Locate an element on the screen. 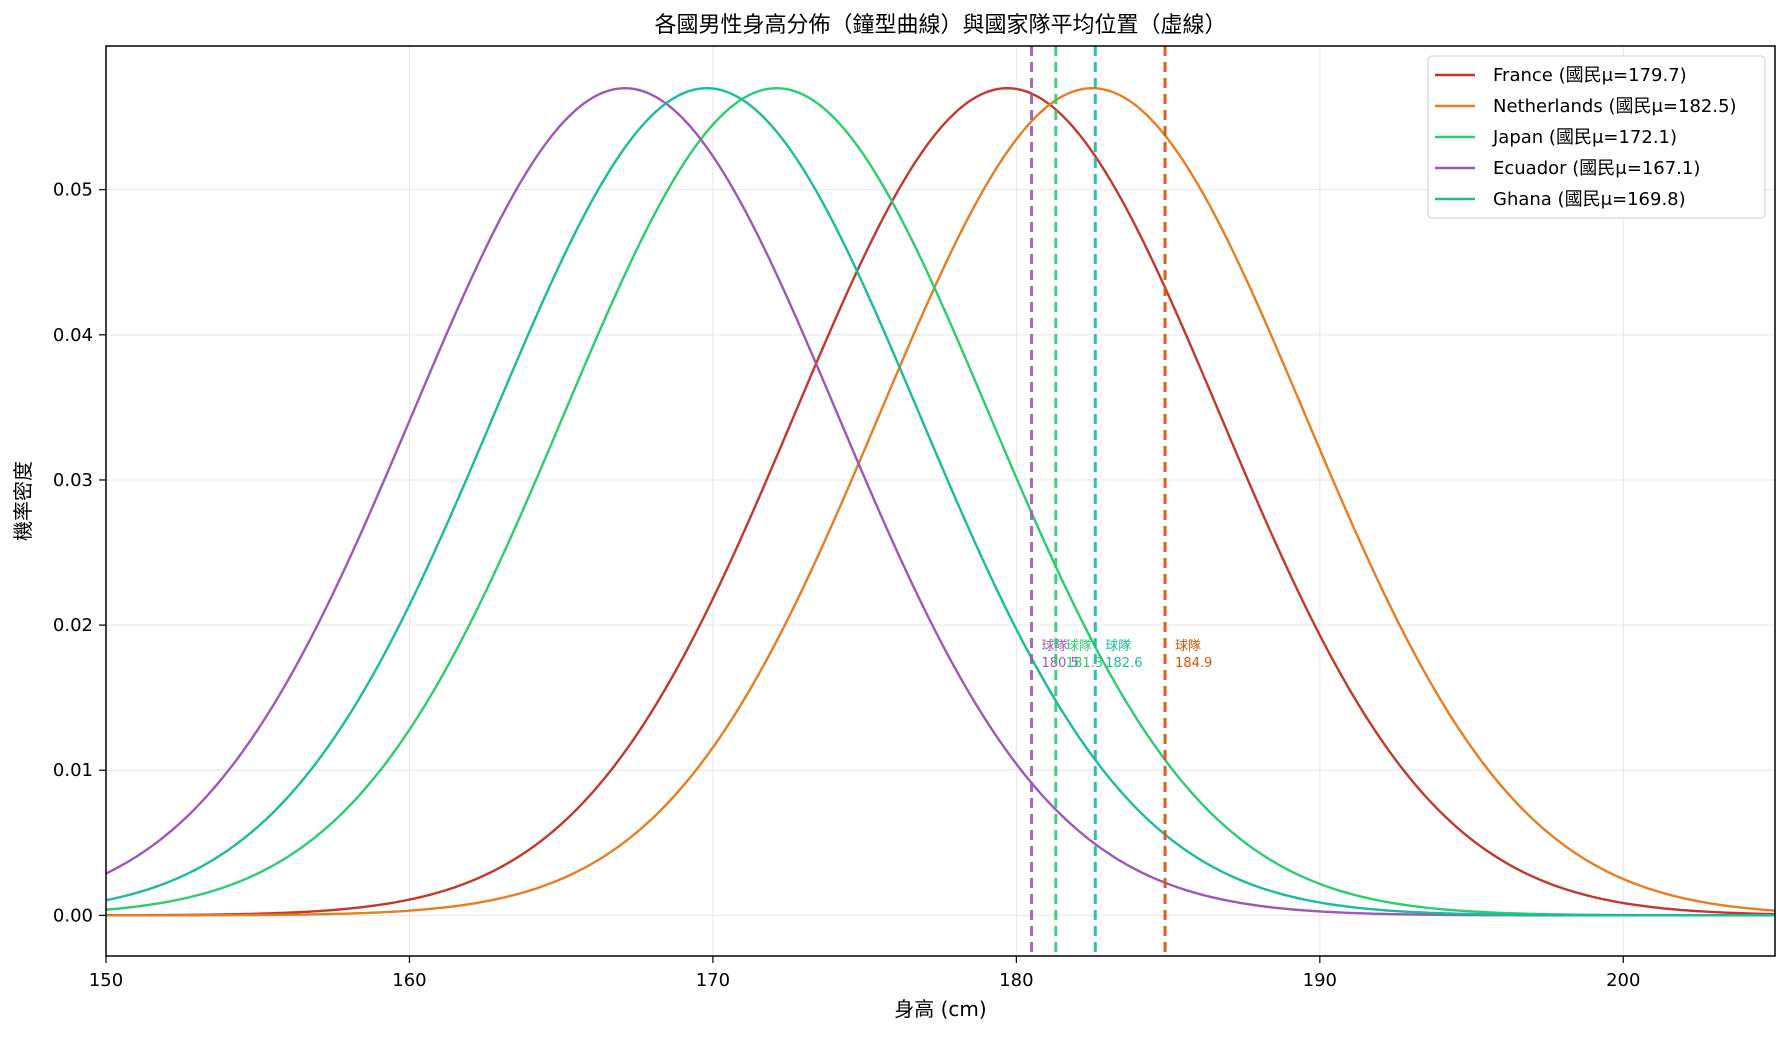  y-tick-label: 0.02 is located at coordinates (73, 625).